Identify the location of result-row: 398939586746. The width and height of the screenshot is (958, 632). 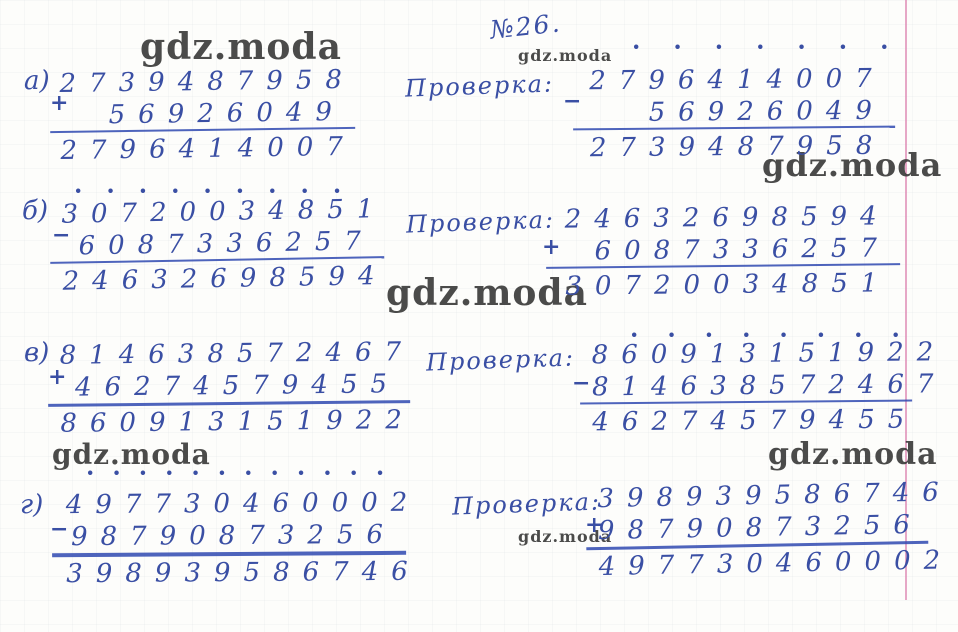
(243, 573).